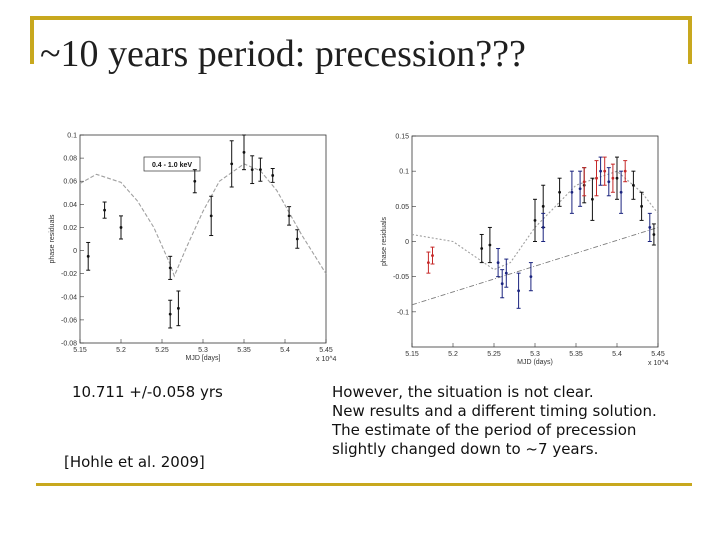  Describe the element at coordinates (70, 159) in the screenshot. I see `y-tick-label: 0.08` at that location.